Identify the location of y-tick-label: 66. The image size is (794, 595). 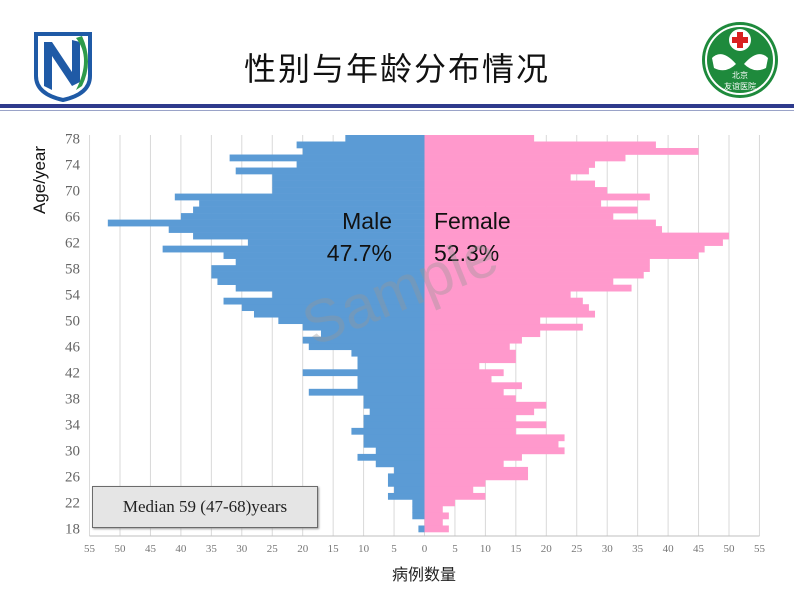
(73, 217).